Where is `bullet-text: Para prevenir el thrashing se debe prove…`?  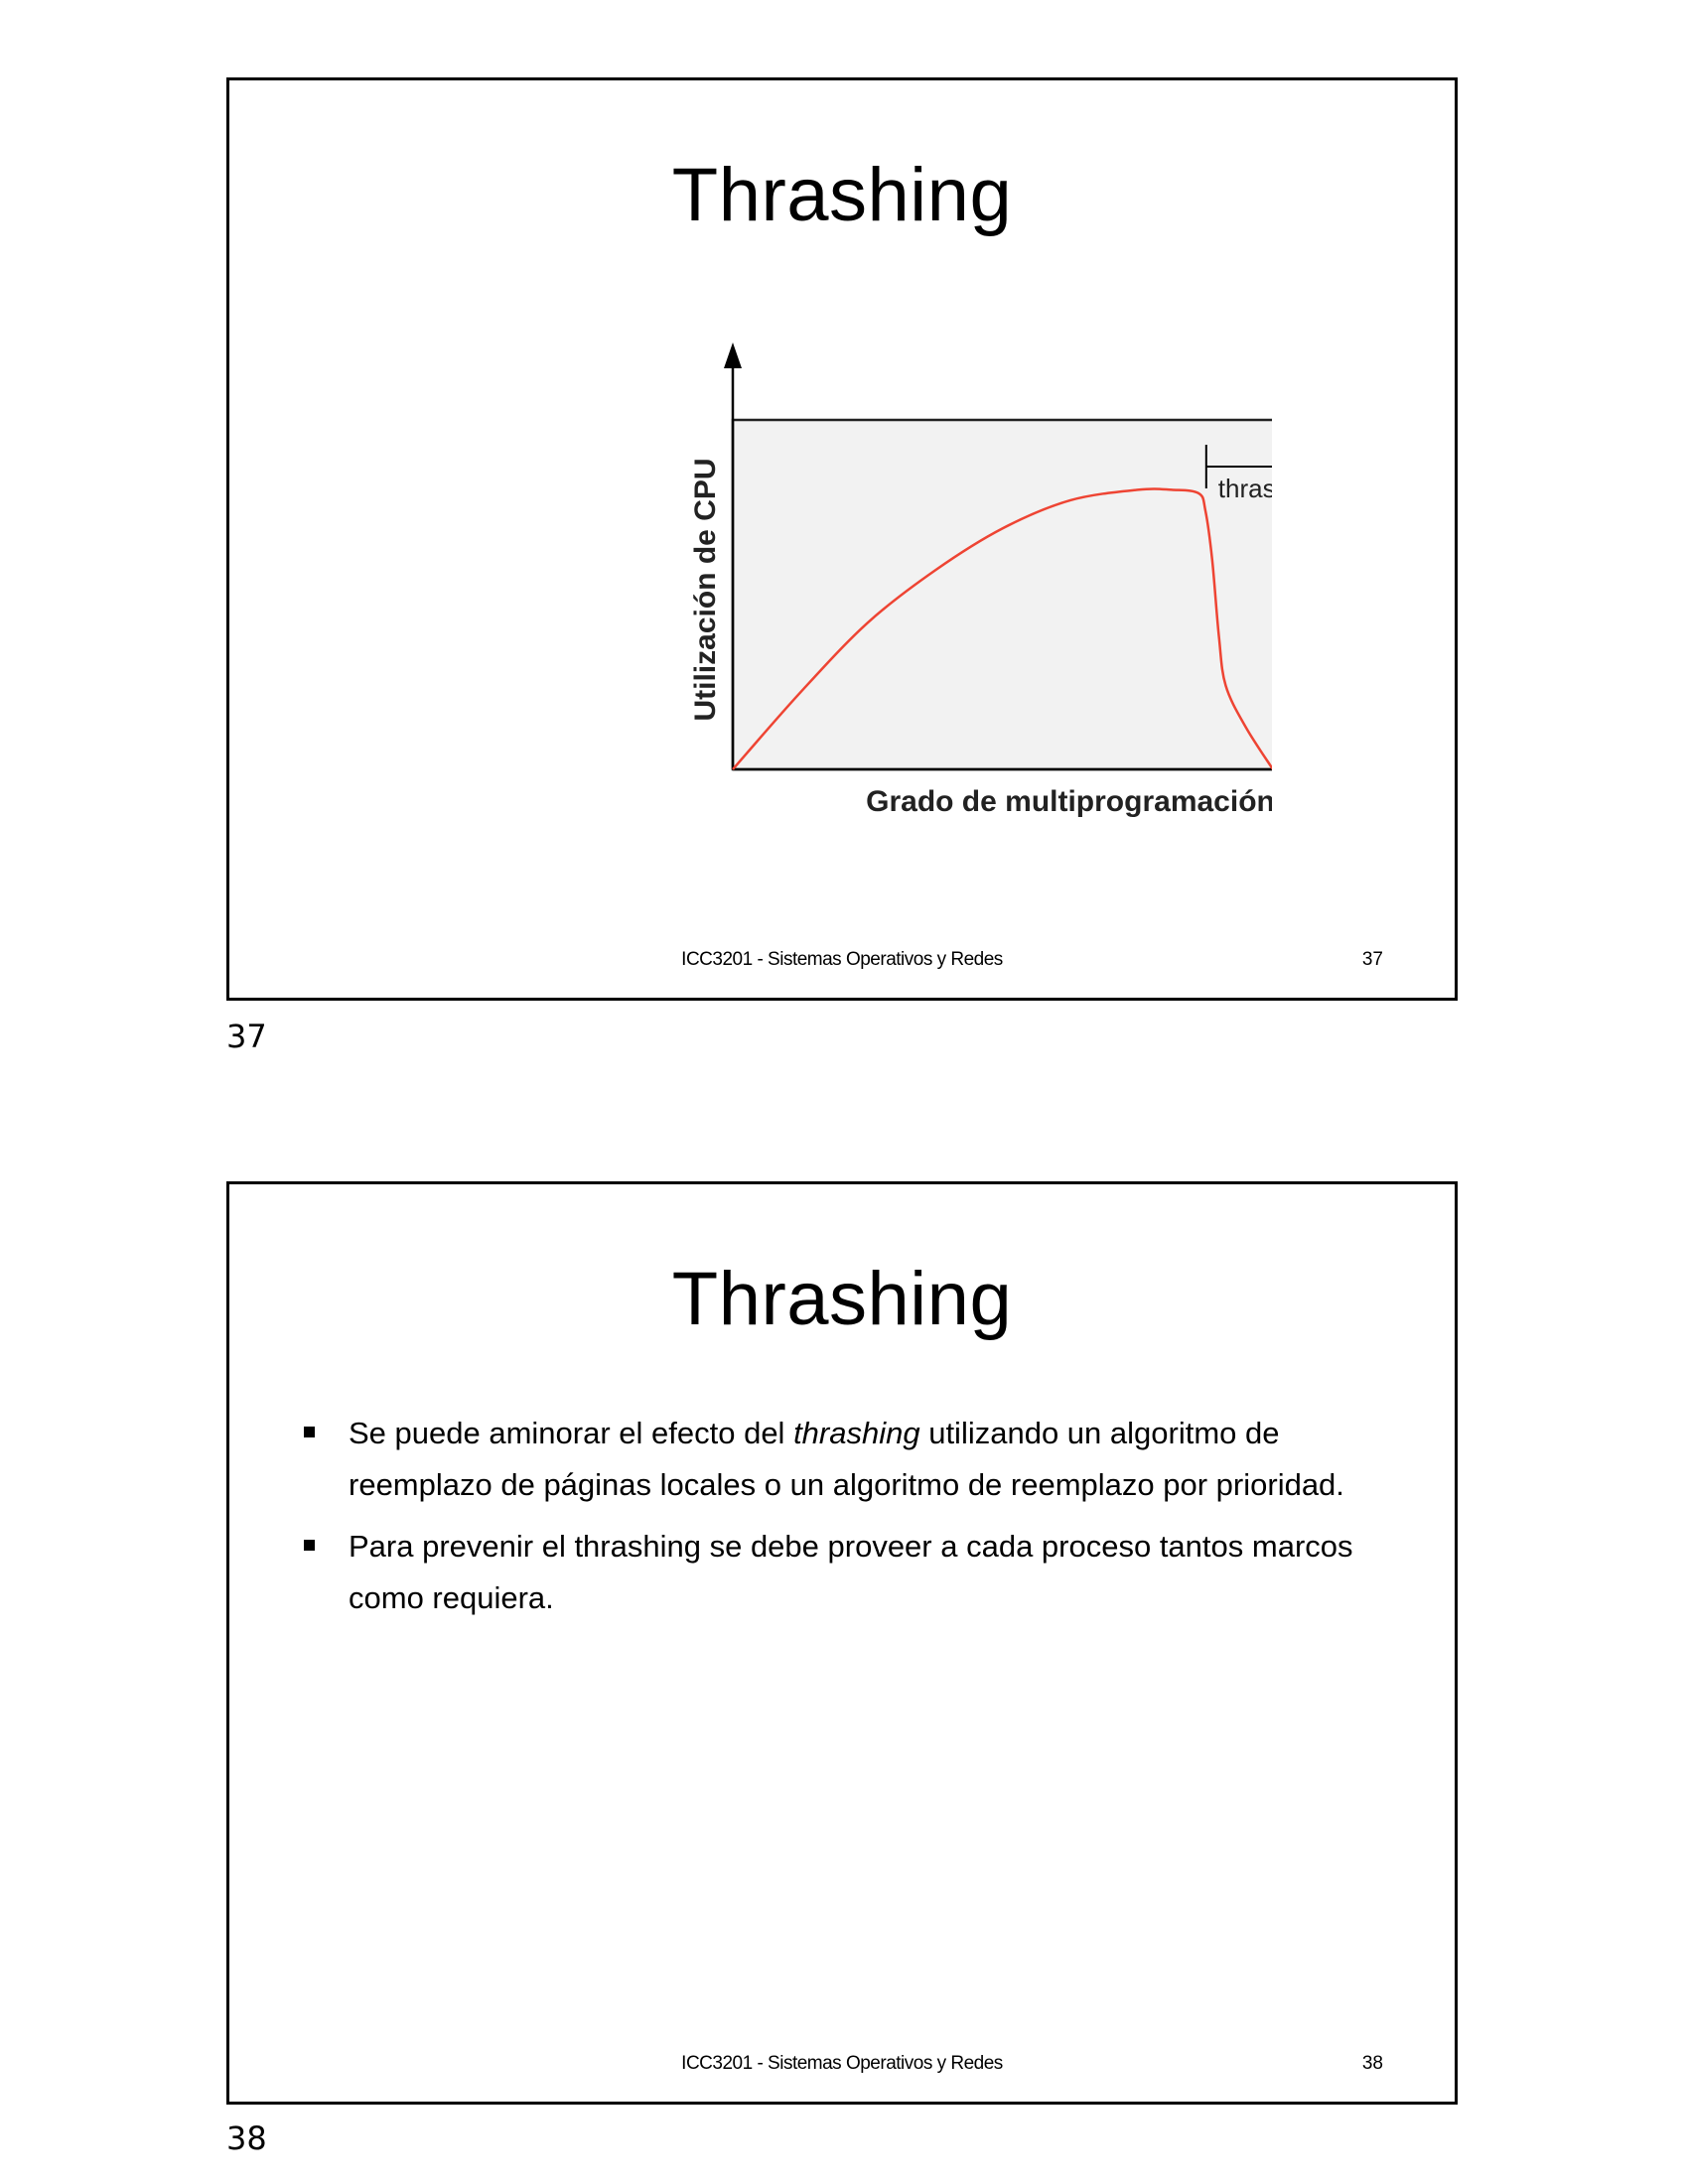 bullet-text: Para prevenir el thrashing se debe prove… is located at coordinates (851, 1572).